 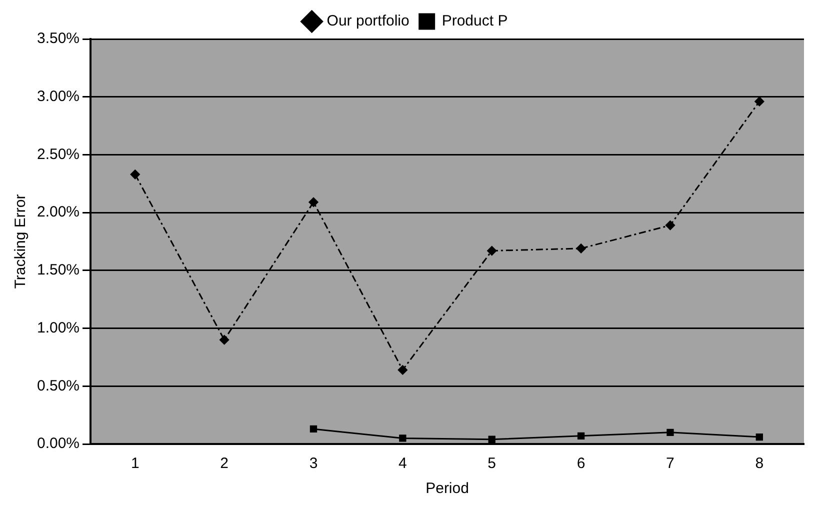 What do you see at coordinates (224, 463) in the screenshot?
I see `x-tick-label: 2` at bounding box center [224, 463].